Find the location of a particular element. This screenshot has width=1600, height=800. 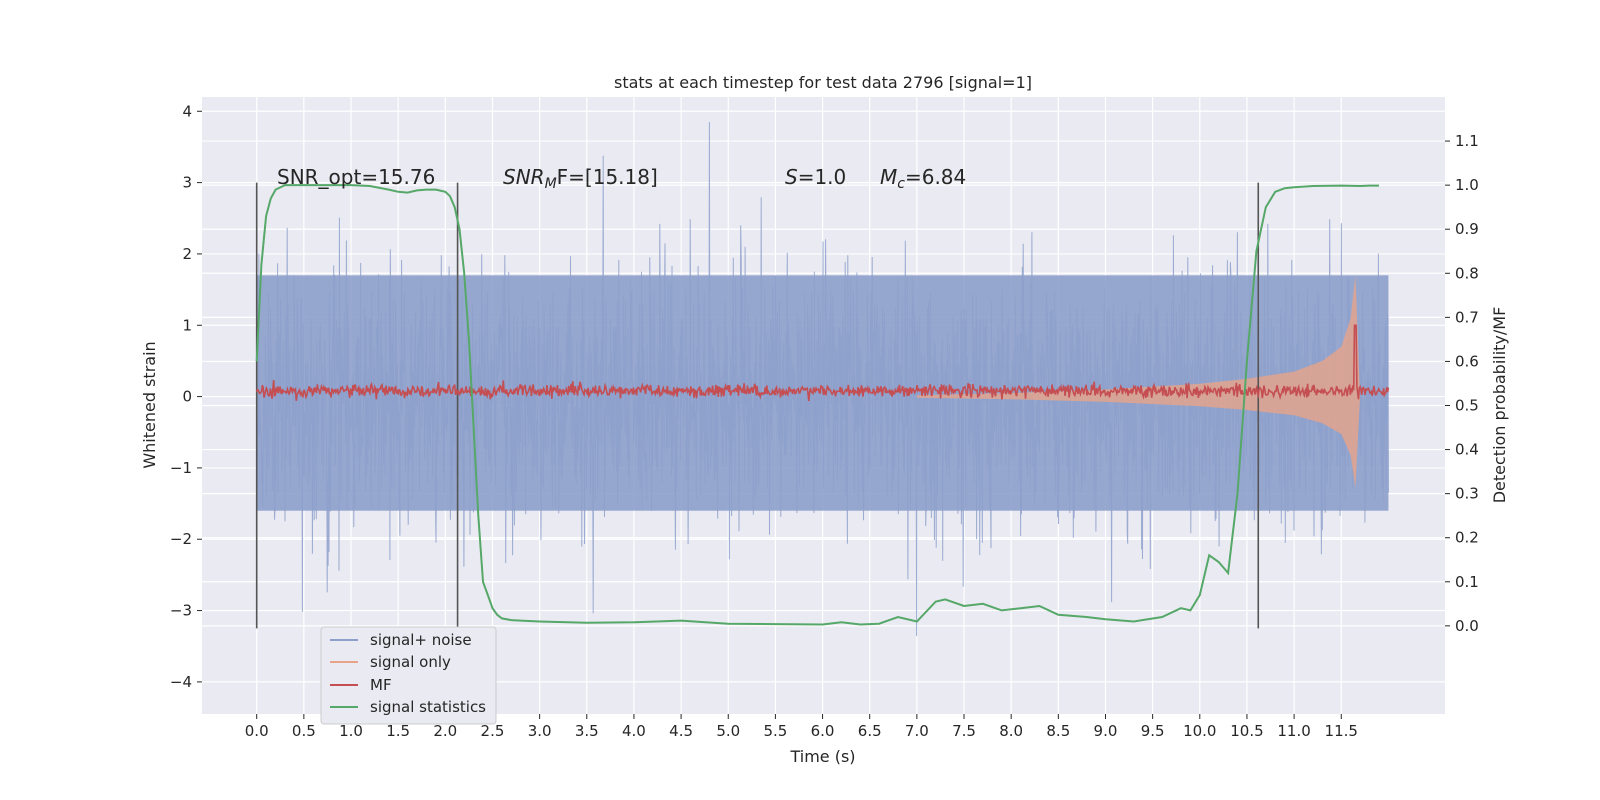

x-tick-label: 1.5 is located at coordinates (398, 731).